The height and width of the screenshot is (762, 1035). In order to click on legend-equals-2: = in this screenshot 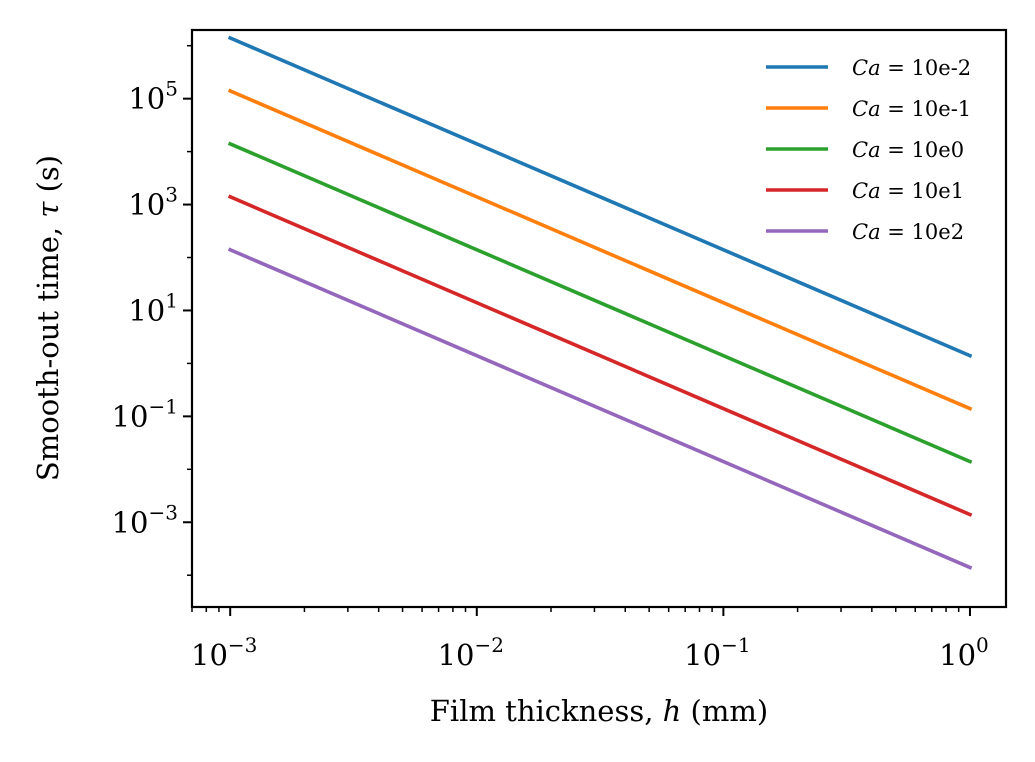, I will do `click(896, 150)`.